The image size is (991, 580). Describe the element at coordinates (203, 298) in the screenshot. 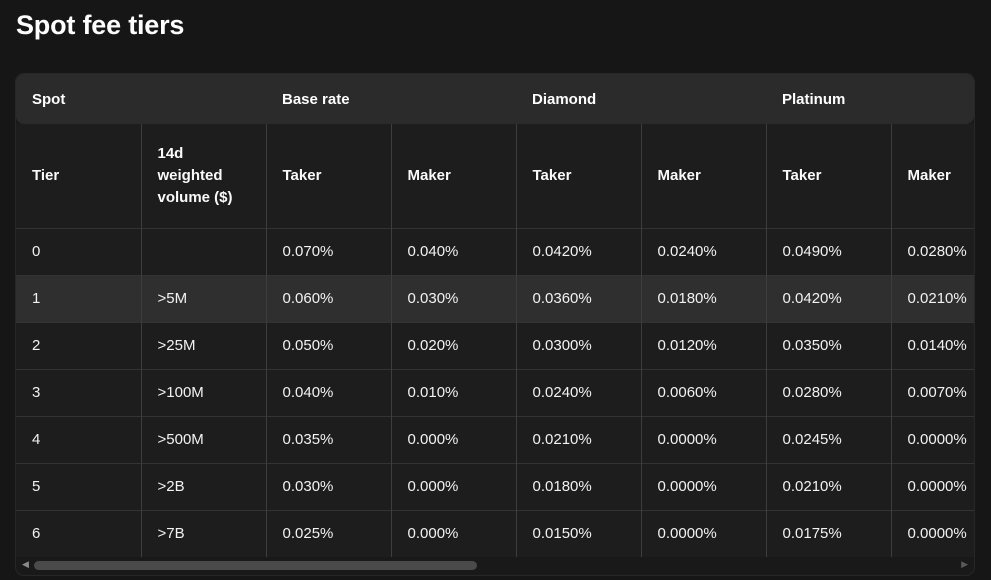

I see `cell-volume: >5M` at that location.